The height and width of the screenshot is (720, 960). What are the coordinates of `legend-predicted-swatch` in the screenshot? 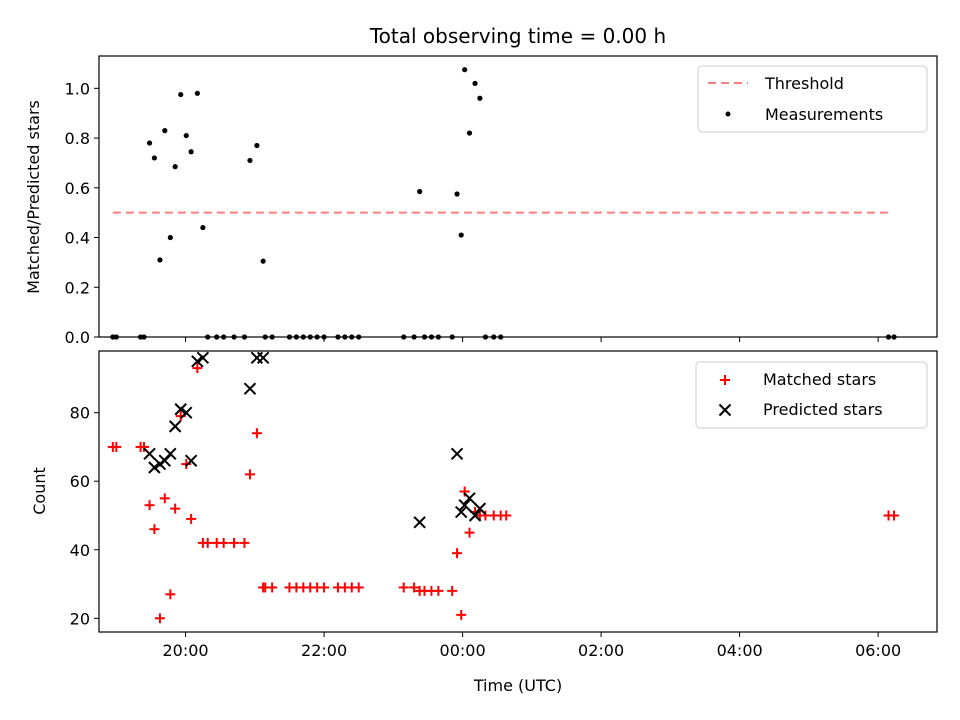 It's located at (725, 410).